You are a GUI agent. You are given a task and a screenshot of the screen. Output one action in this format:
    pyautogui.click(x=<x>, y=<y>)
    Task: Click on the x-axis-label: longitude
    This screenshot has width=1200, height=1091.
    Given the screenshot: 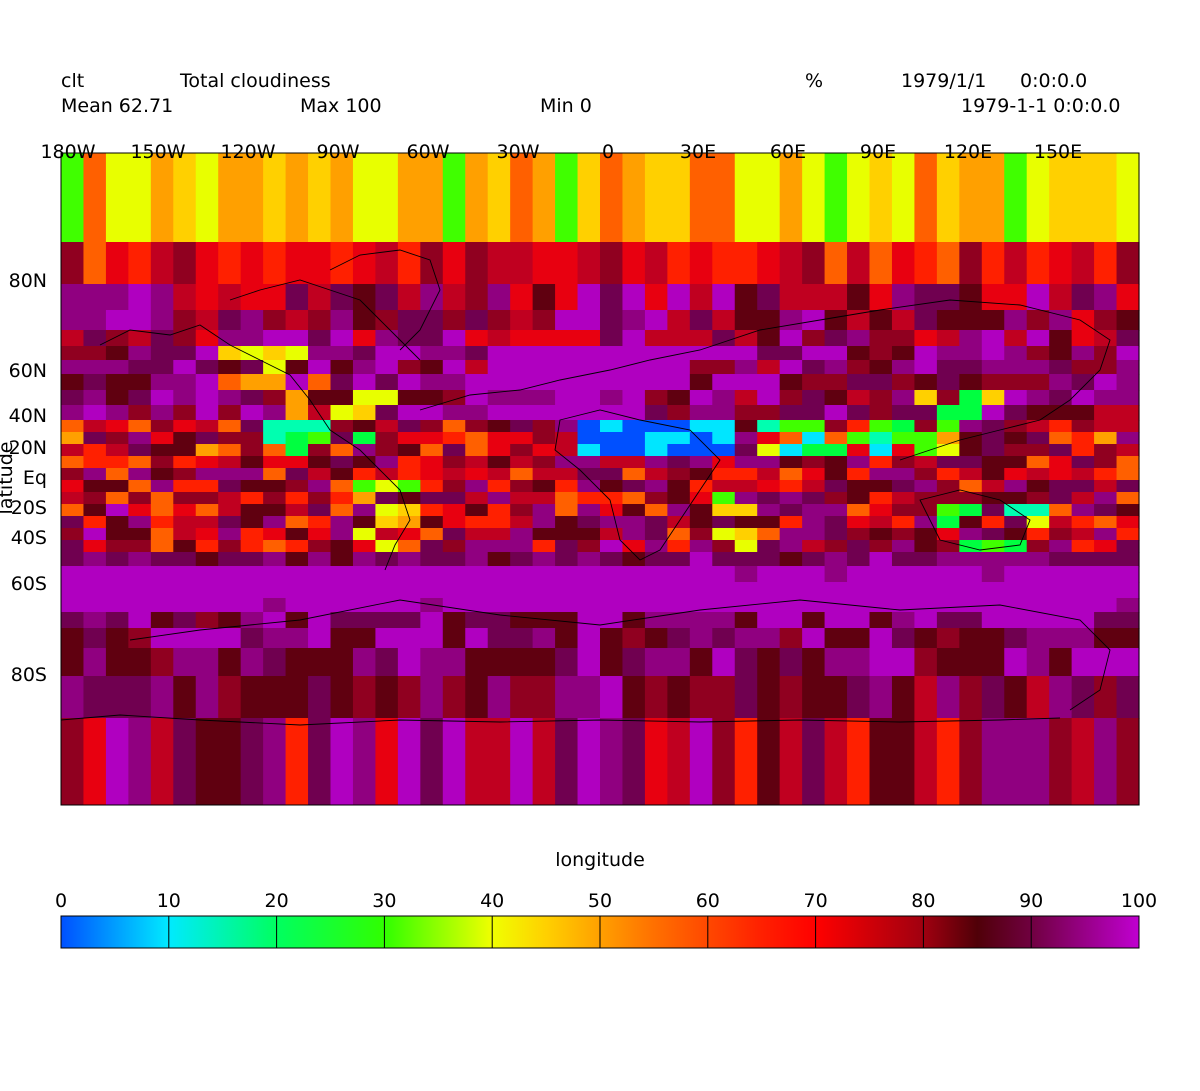 What is the action you would take?
    pyautogui.click(x=600, y=860)
    